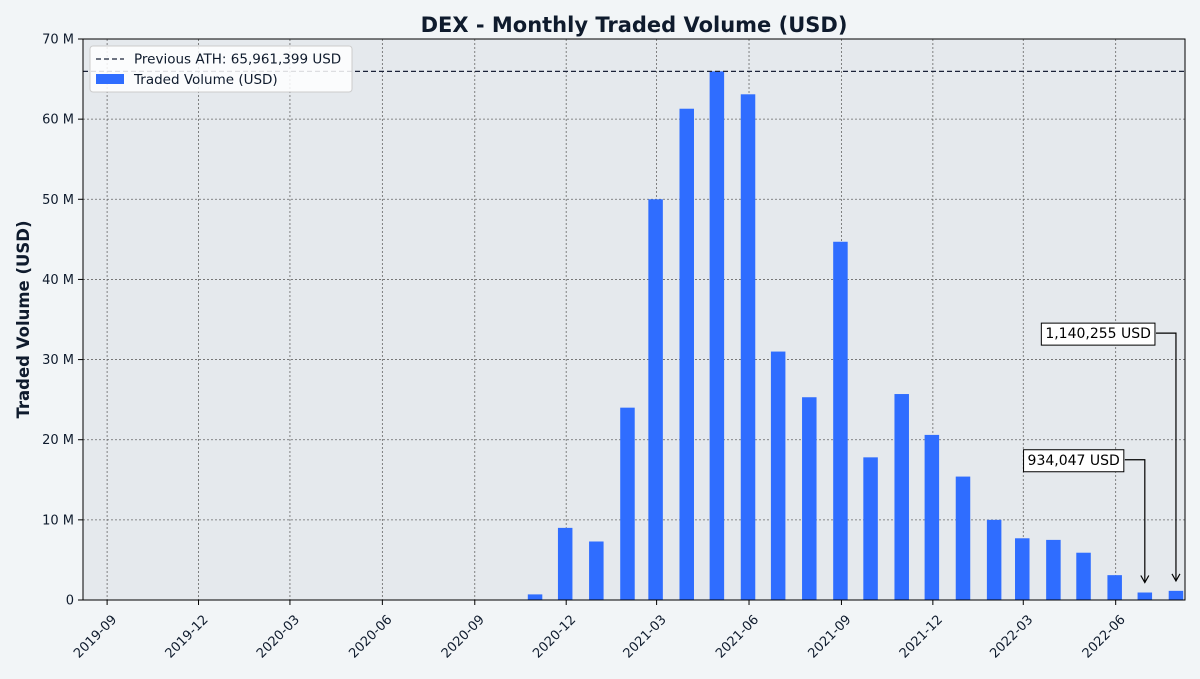 This screenshot has width=1200, height=679. I want to click on legend-label-volume: Traded Volume (USD), so click(205, 80).